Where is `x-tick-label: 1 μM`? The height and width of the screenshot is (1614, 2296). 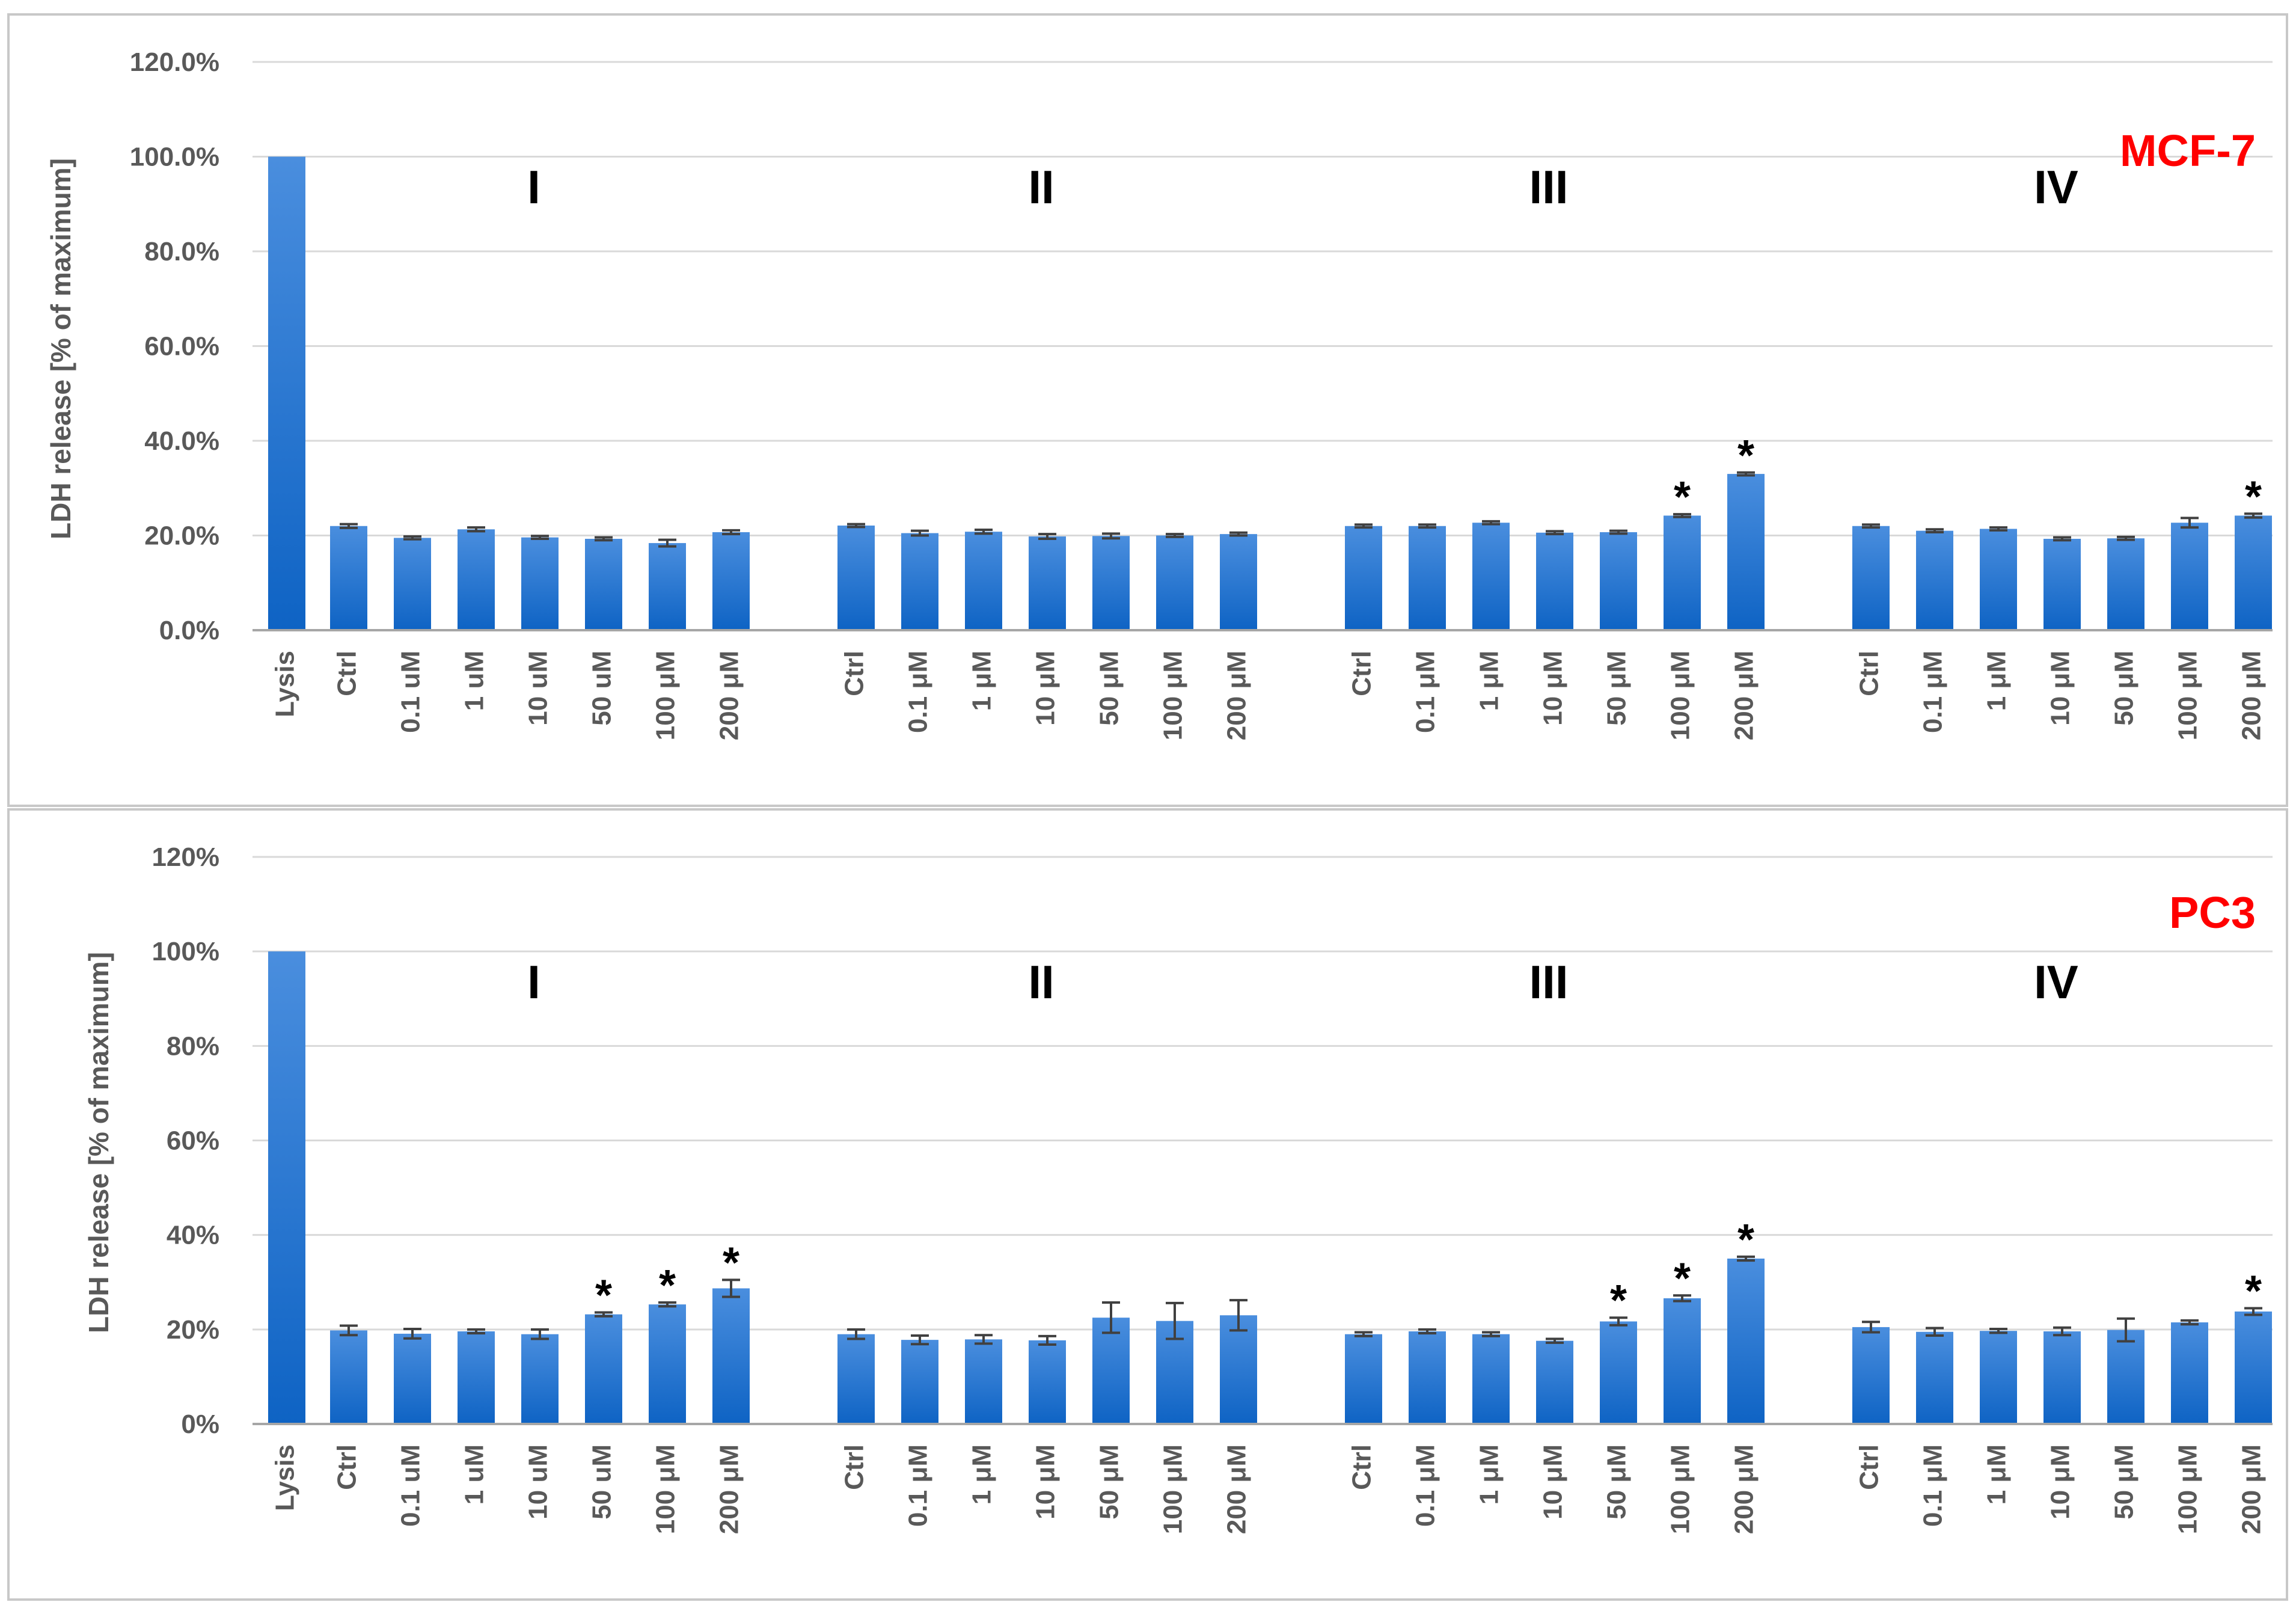 x-tick-label: 1 μM is located at coordinates (982, 1474).